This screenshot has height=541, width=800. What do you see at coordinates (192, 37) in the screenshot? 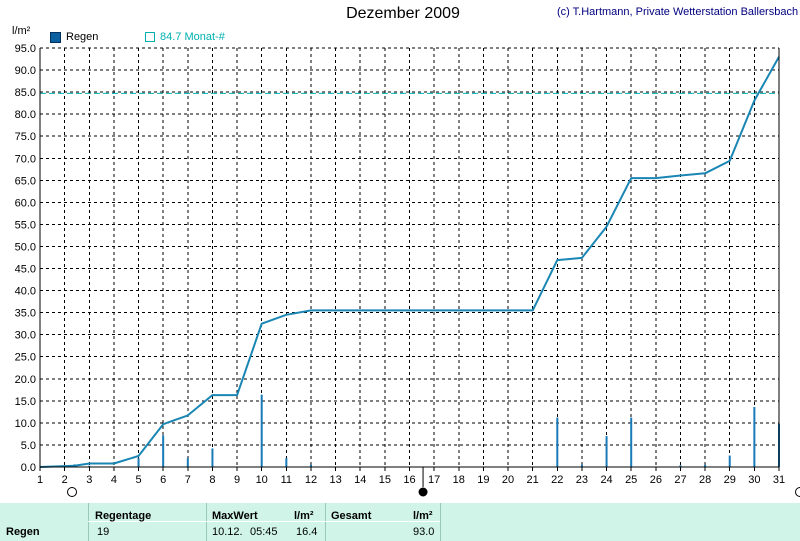
I see `legend-monat-label: 84.7 Monat-#` at bounding box center [192, 37].